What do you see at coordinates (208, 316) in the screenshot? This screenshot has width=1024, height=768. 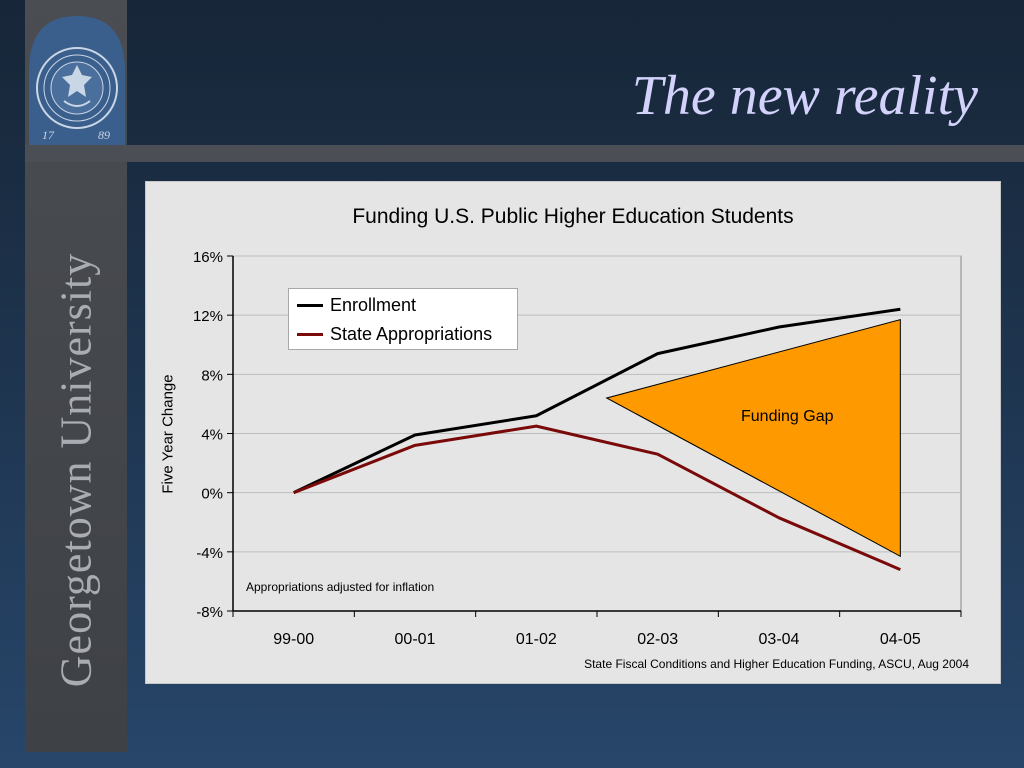 I see `y-tick-label: 12%` at bounding box center [208, 316].